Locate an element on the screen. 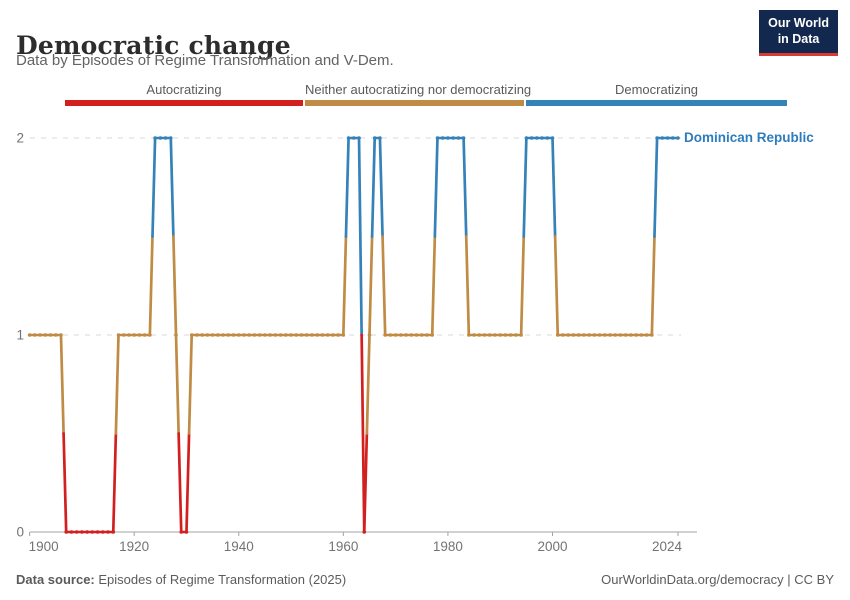 The height and width of the screenshot is (600, 850). data-point-1973 is located at coordinates (411, 335).